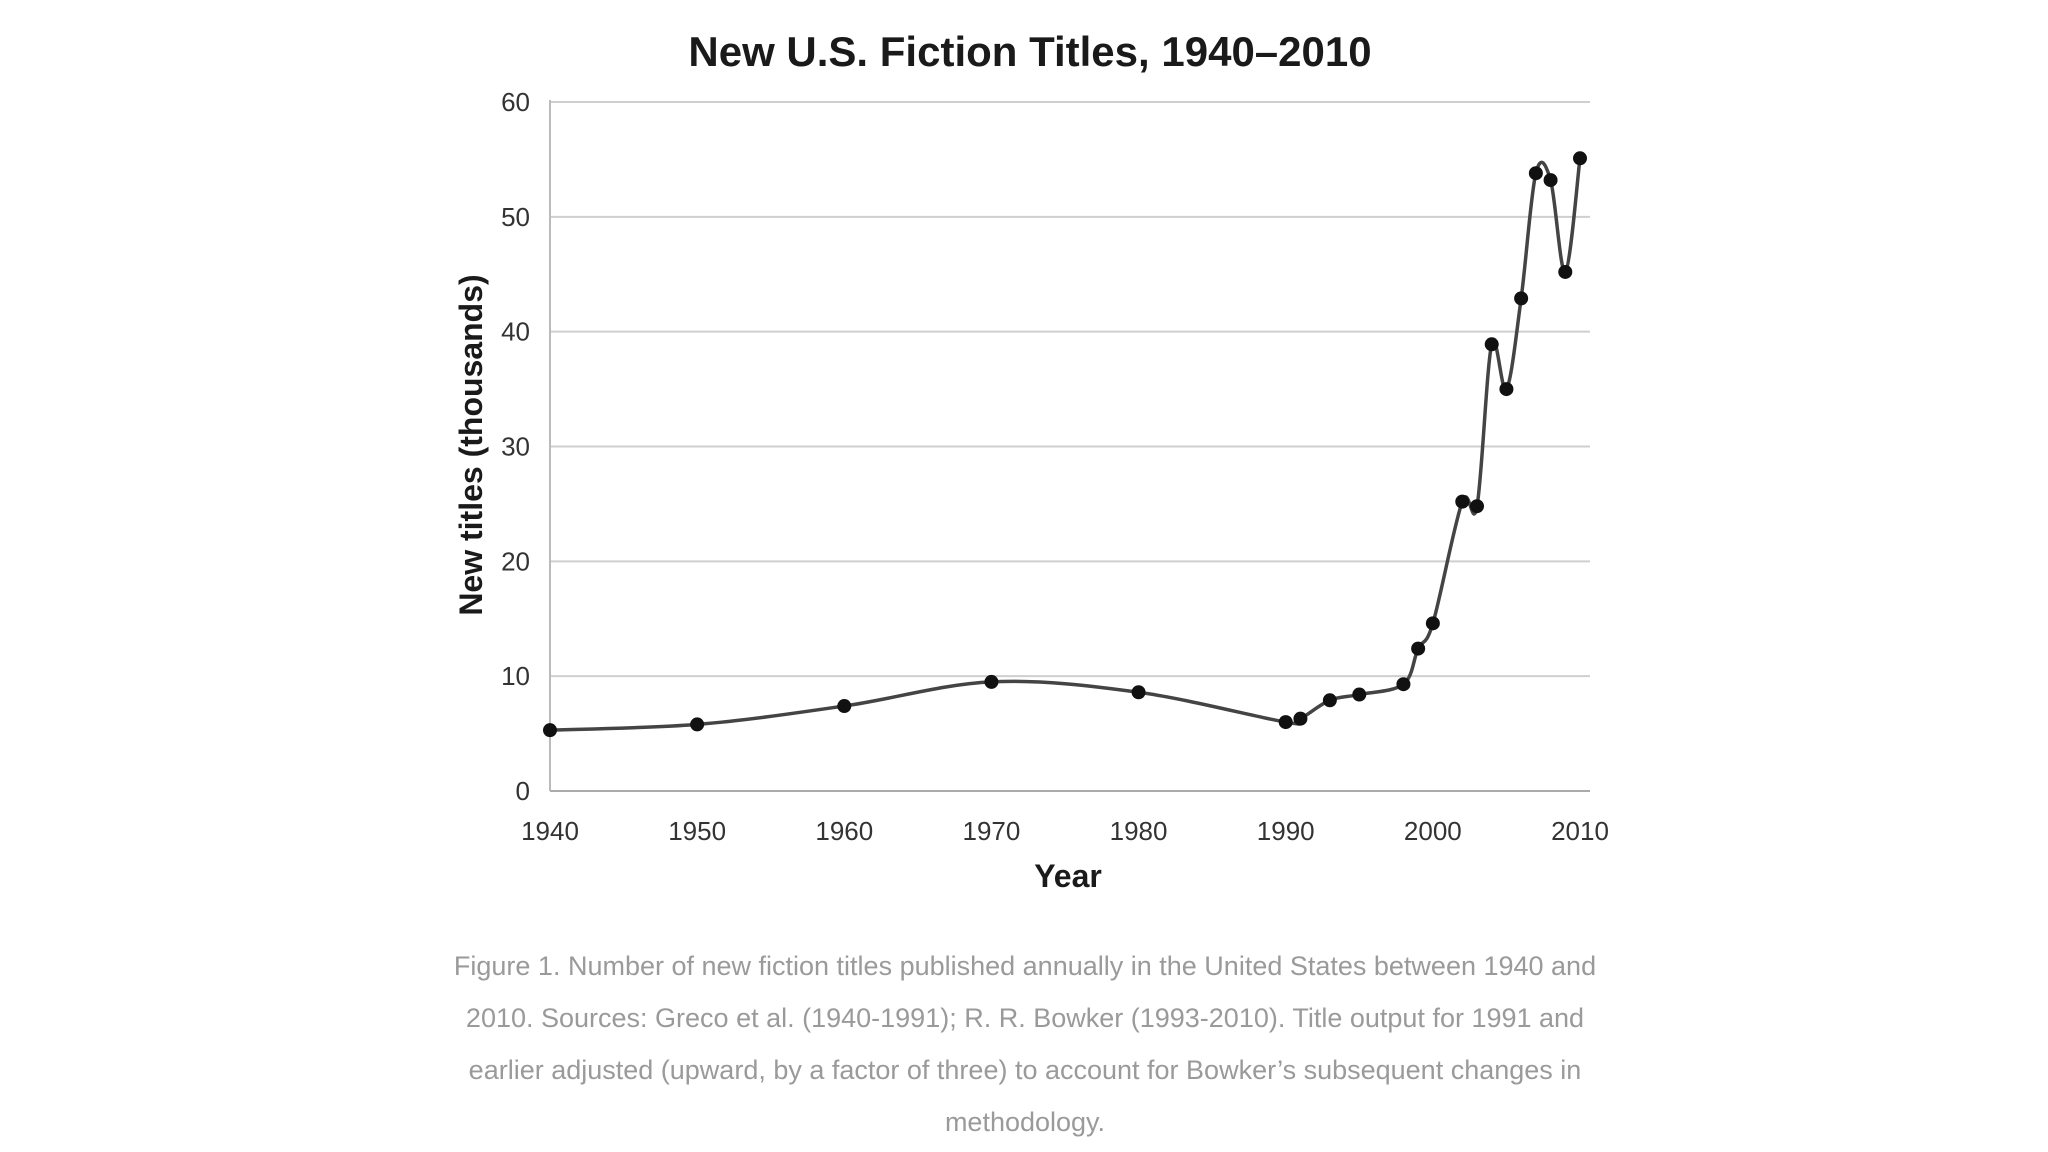 This screenshot has width=2048, height=1152. I want to click on data-point-2005, so click(1506, 389).